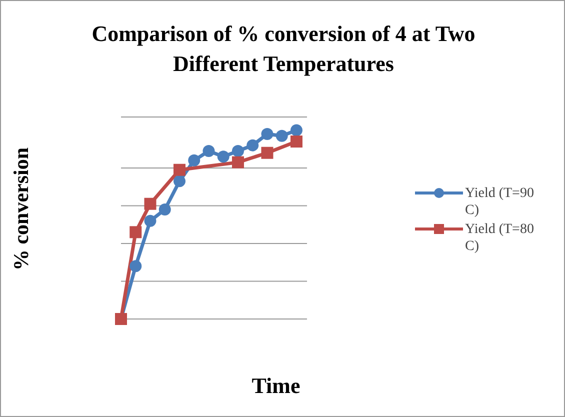 The image size is (565, 417). What do you see at coordinates (500, 202) in the screenshot?
I see `legend-label: Yield (T=90 C)` at bounding box center [500, 202].